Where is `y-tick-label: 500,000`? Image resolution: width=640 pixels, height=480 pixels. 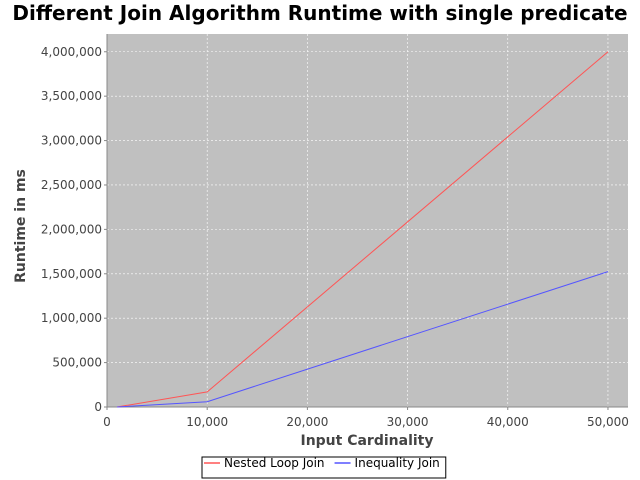
y-tick-label: 500,000 is located at coordinates (77, 363).